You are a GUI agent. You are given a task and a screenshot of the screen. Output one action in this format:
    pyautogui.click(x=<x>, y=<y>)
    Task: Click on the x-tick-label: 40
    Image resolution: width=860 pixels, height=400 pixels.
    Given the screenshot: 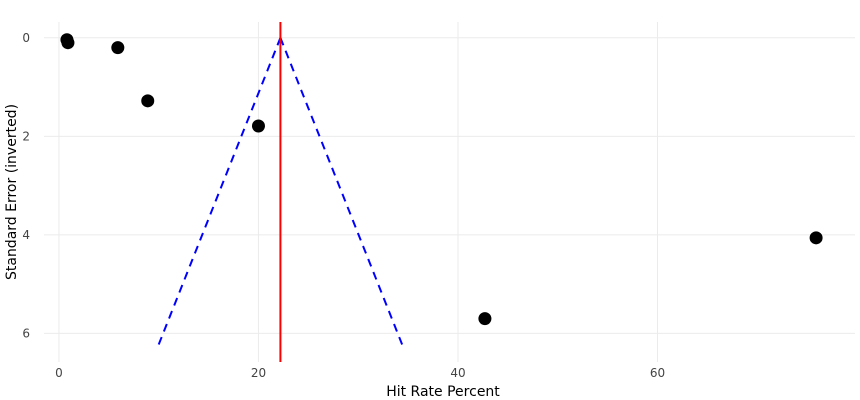 What is the action you would take?
    pyautogui.click(x=457, y=373)
    